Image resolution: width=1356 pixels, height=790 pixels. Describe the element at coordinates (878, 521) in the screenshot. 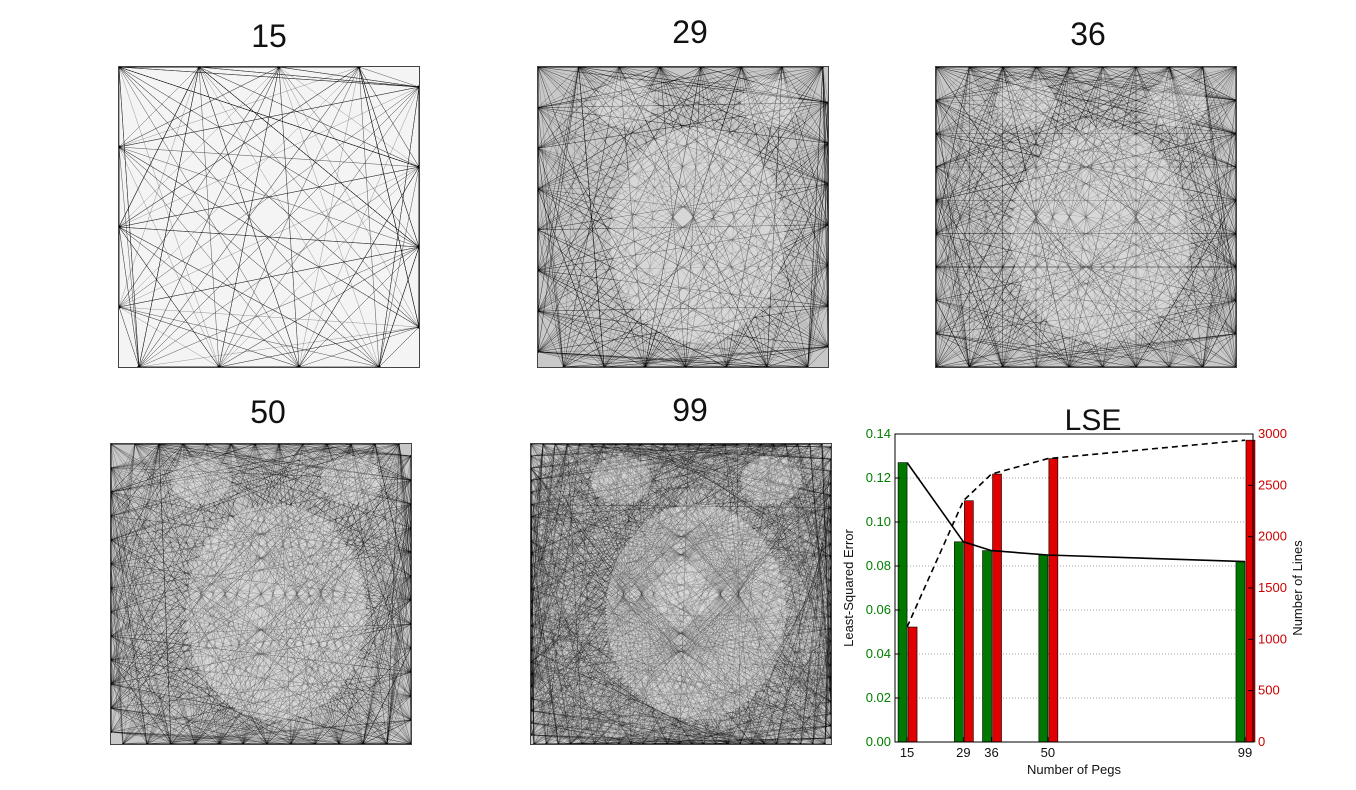

I see `left-tick-label: 0.10` at that location.